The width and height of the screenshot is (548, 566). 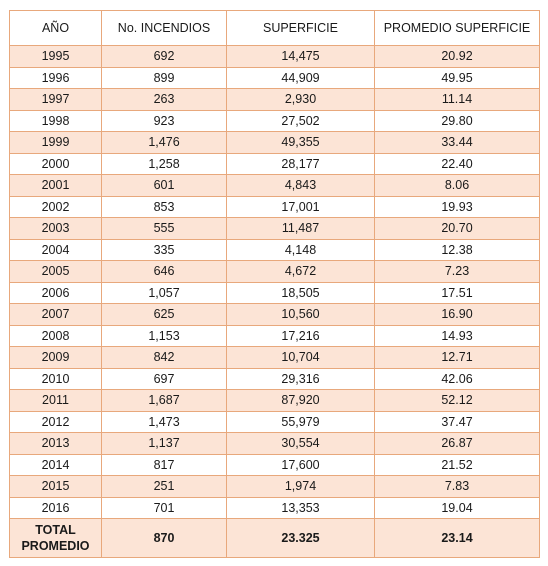 I want to click on cell-year: 2016, so click(x=55, y=507).